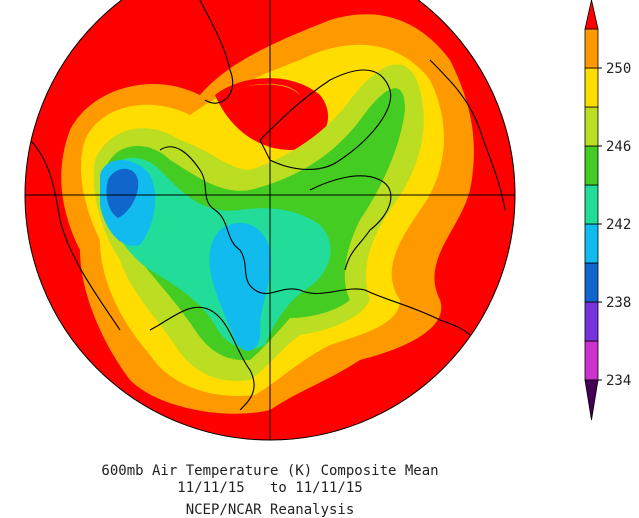  Describe the element at coordinates (270, 510) in the screenshot. I see `source: NCEP/NCAR Reanalysis` at that location.